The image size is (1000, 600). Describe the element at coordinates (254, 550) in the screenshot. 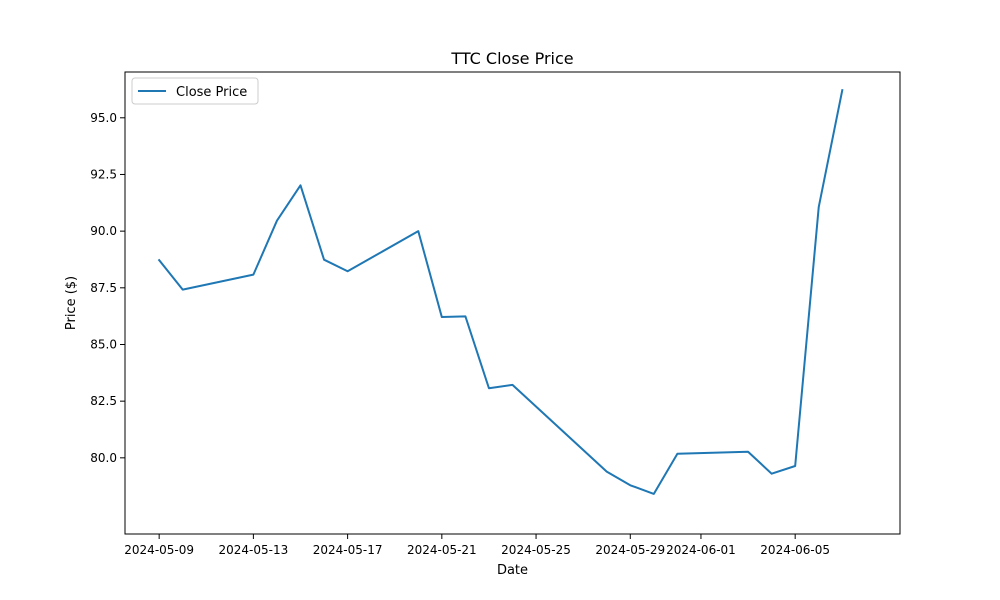

I see `x-tick-label: 2024-05-13` at that location.